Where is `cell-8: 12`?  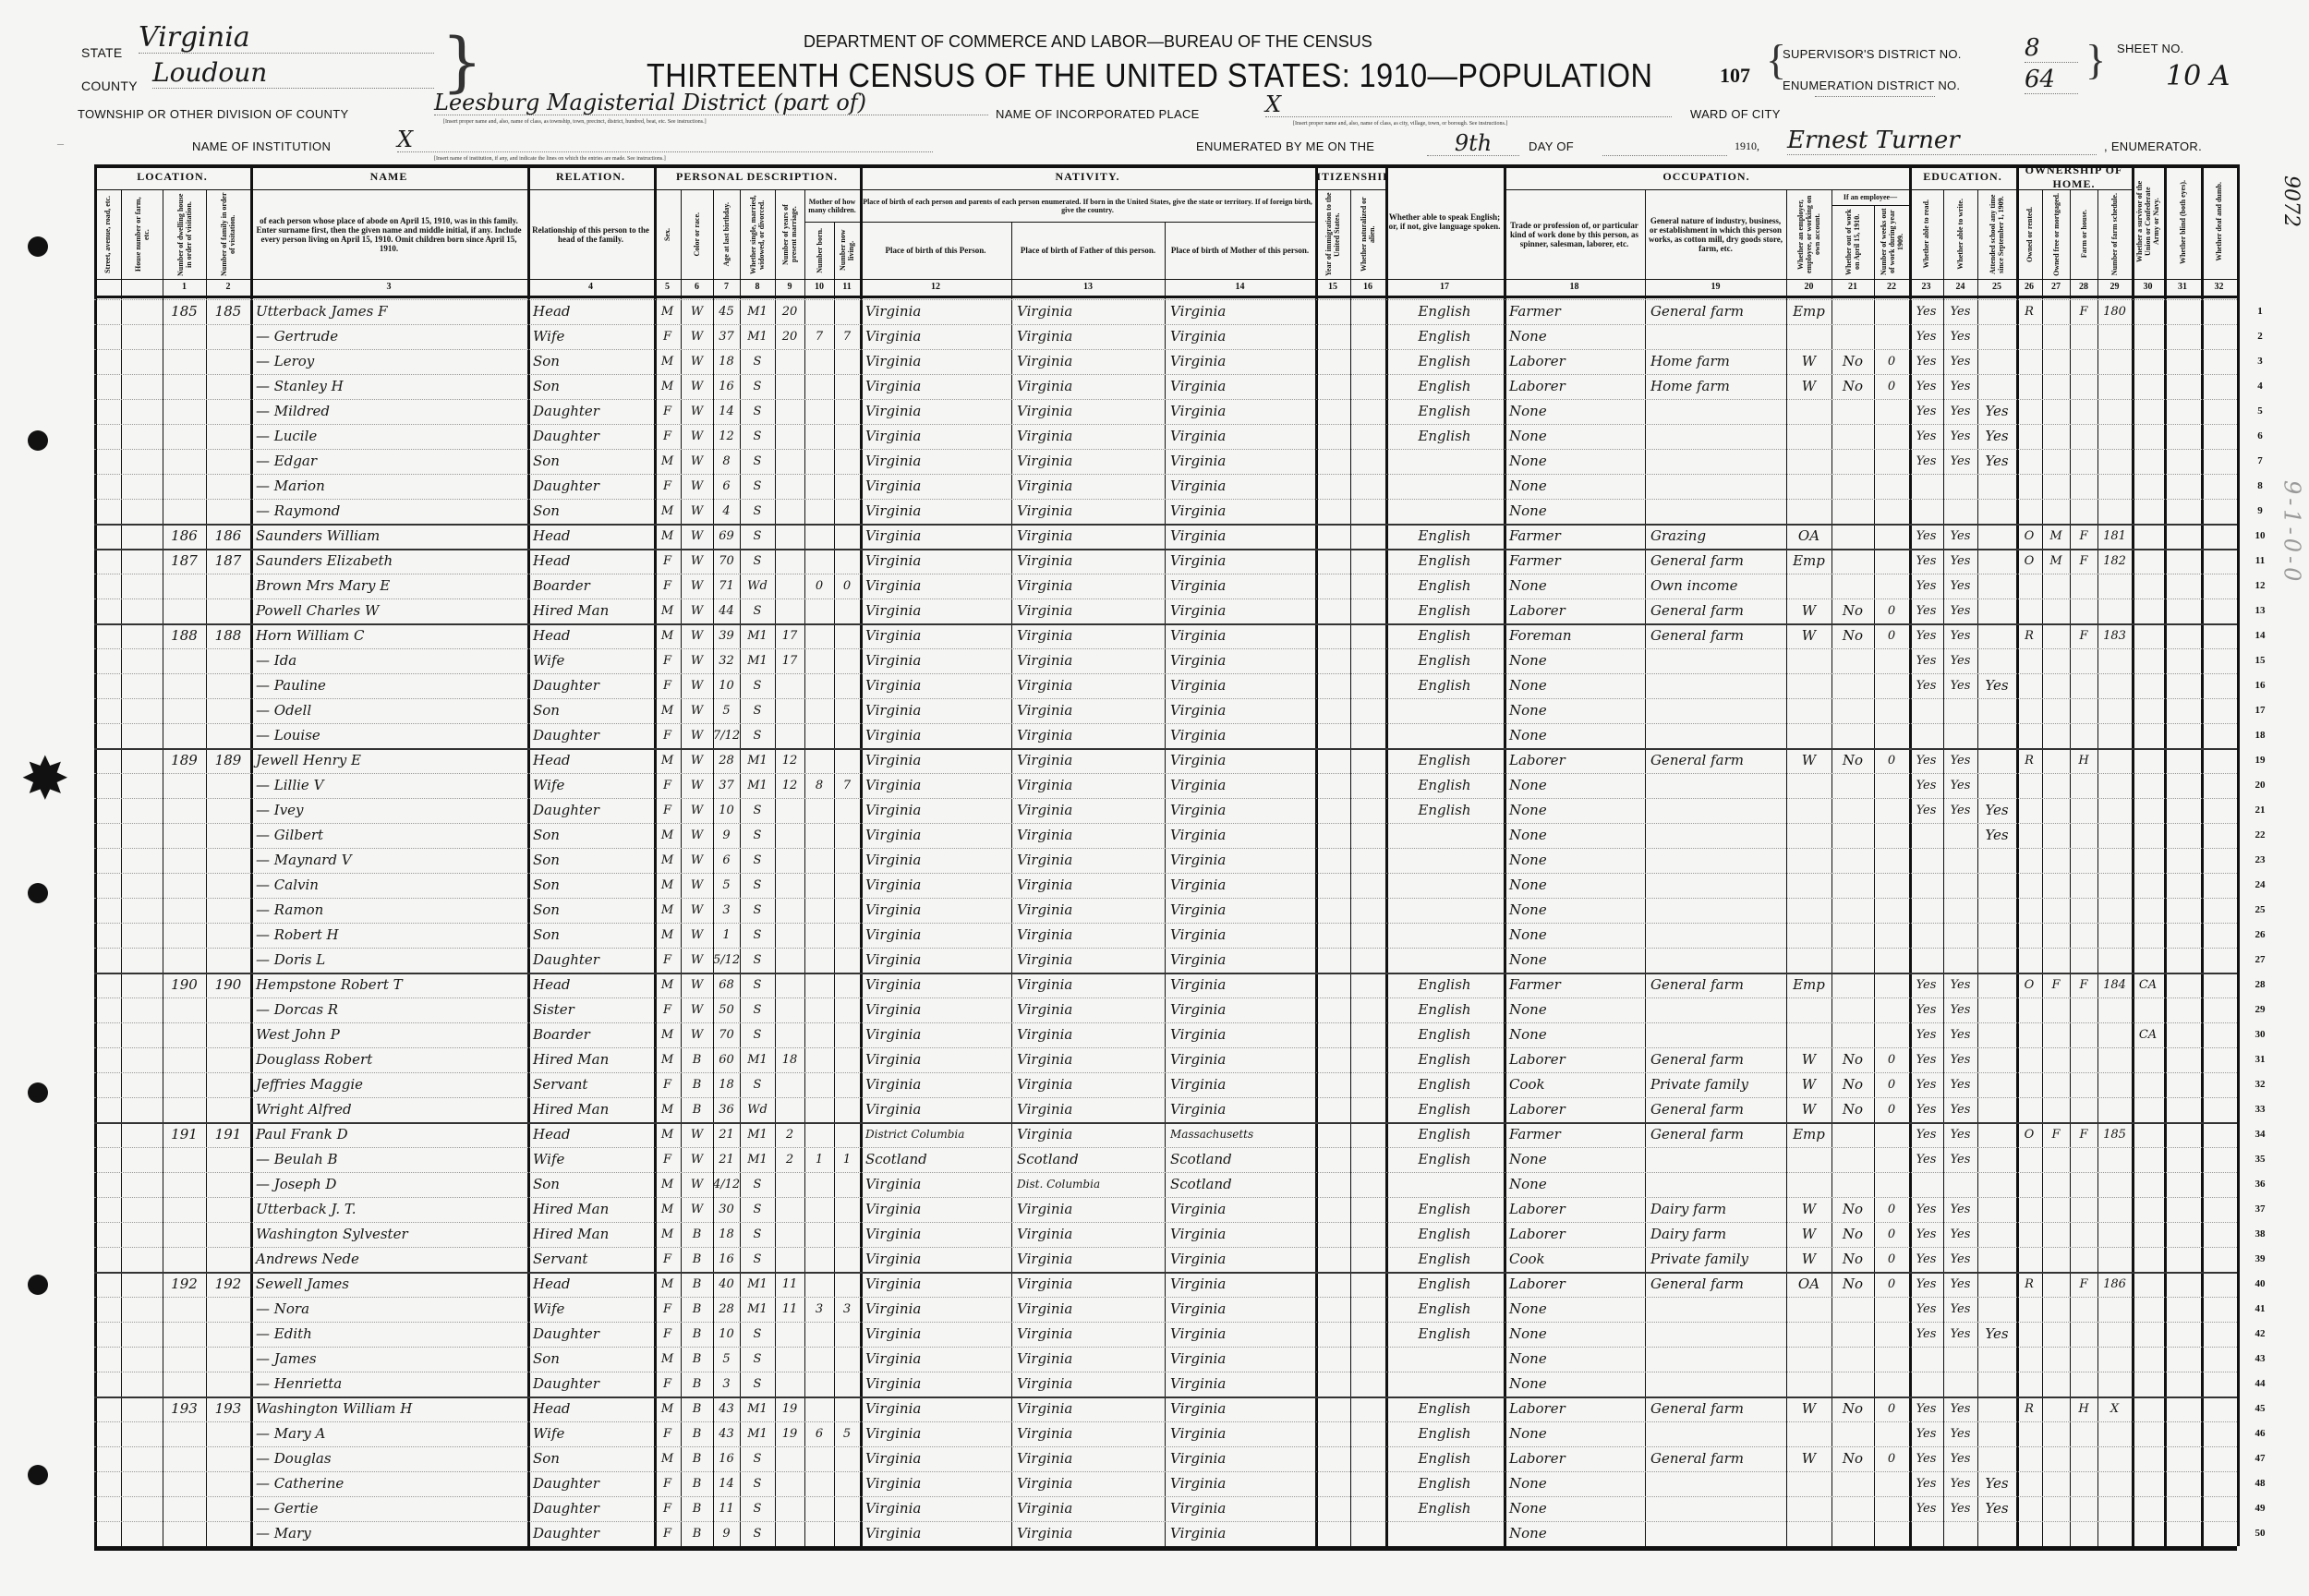
cell-8: 12 is located at coordinates (727, 436).